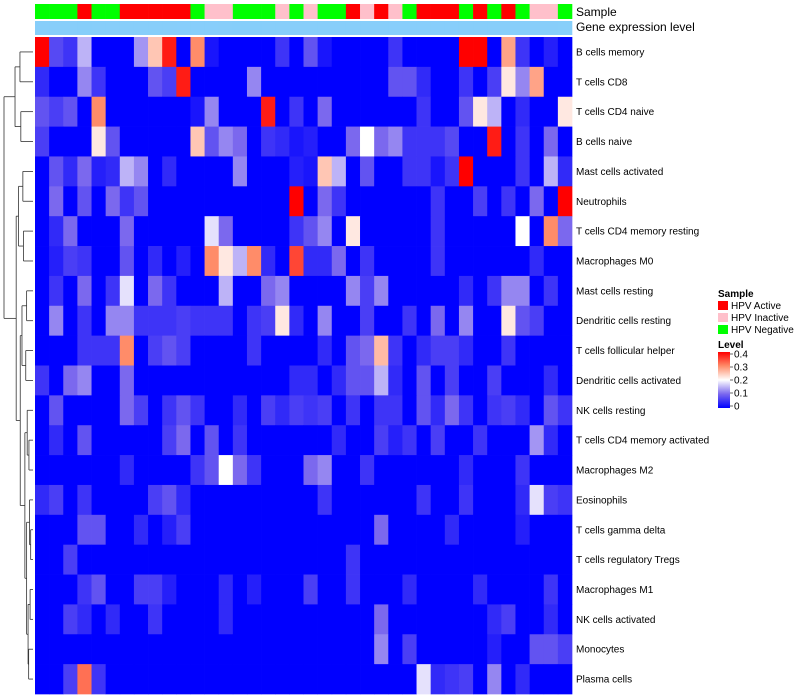 The width and height of the screenshot is (800, 700). Describe the element at coordinates (741, 381) in the screenshot. I see `level-tick-label: 0.2` at that location.